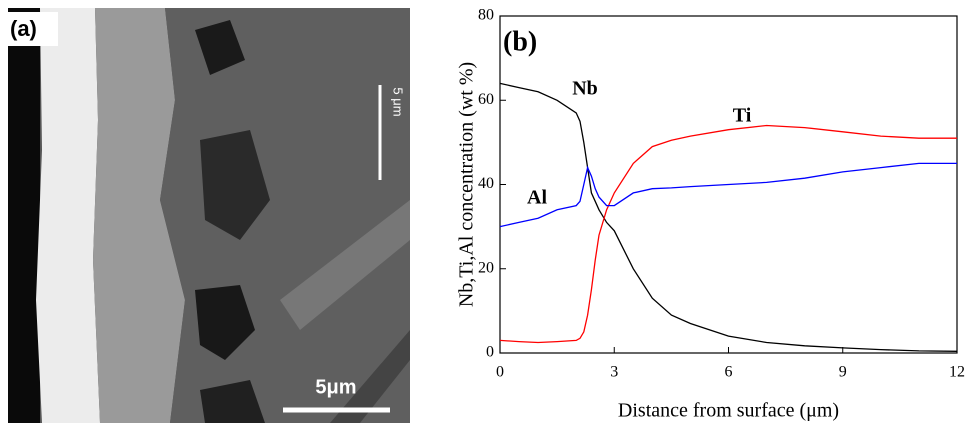 The width and height of the screenshot is (968, 427). I want to click on chart-title: (b), so click(520, 41).